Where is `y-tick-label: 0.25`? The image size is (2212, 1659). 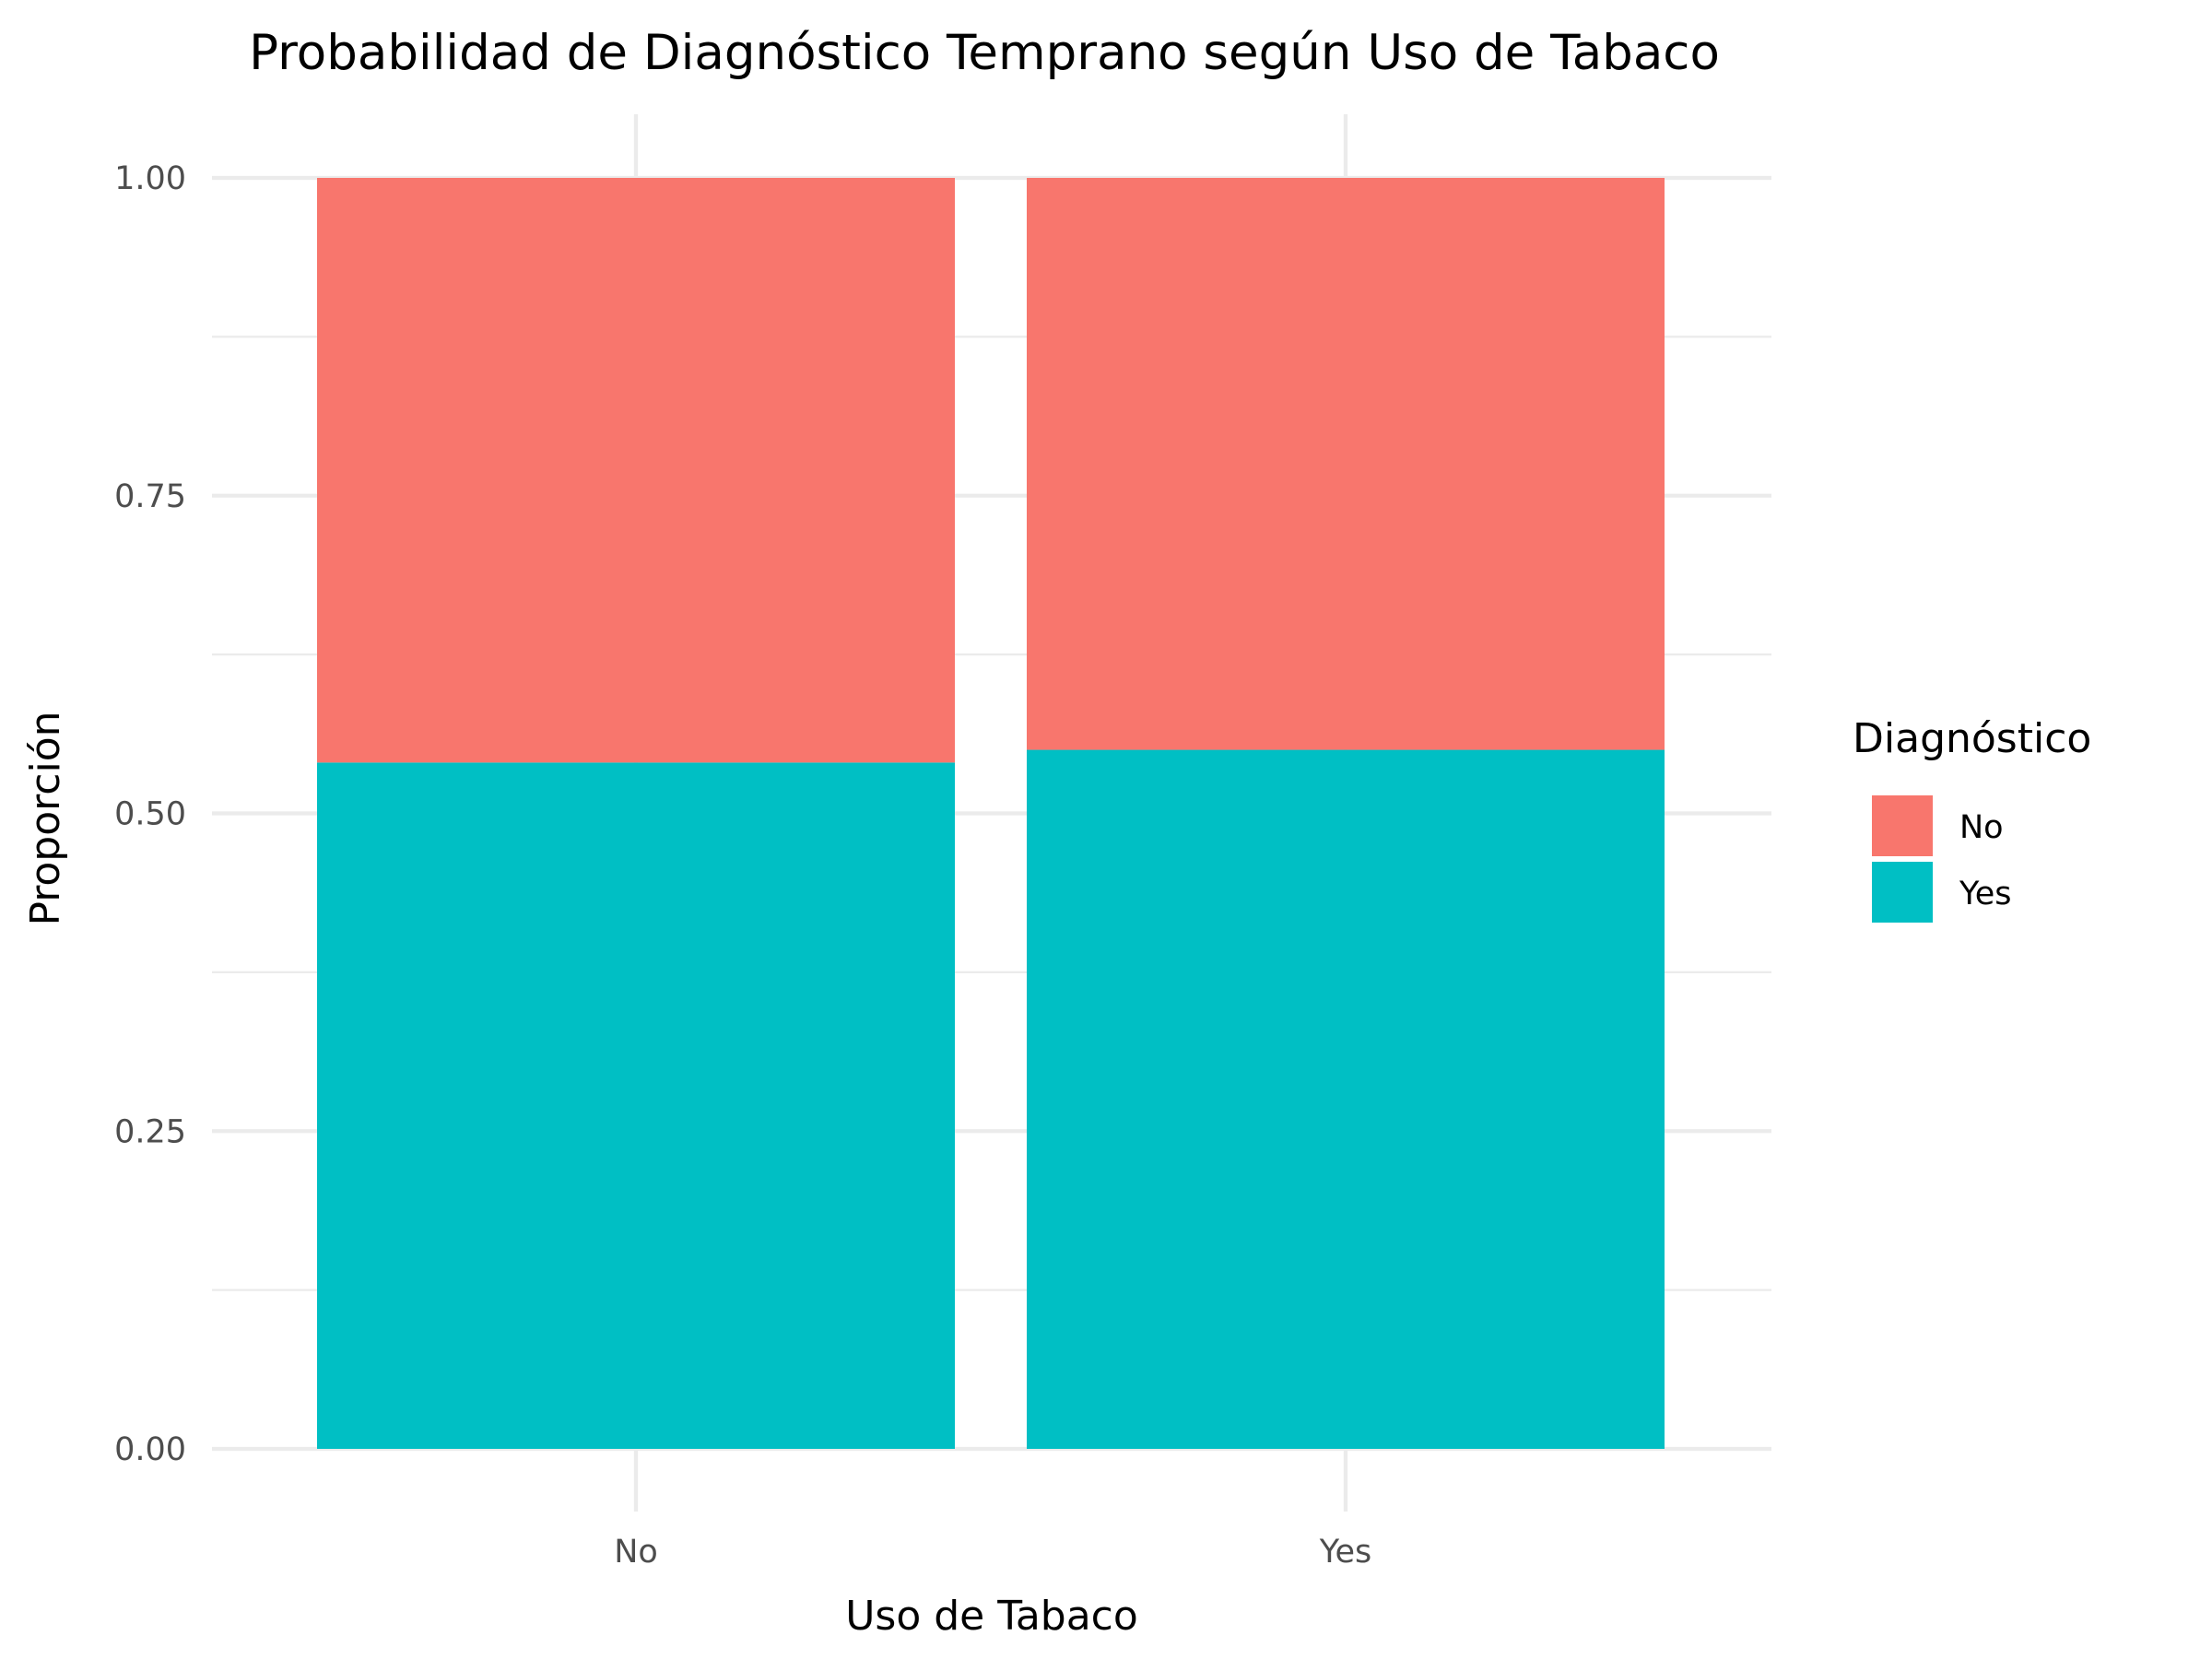
y-tick-label: 0.25 is located at coordinates (150, 1131).